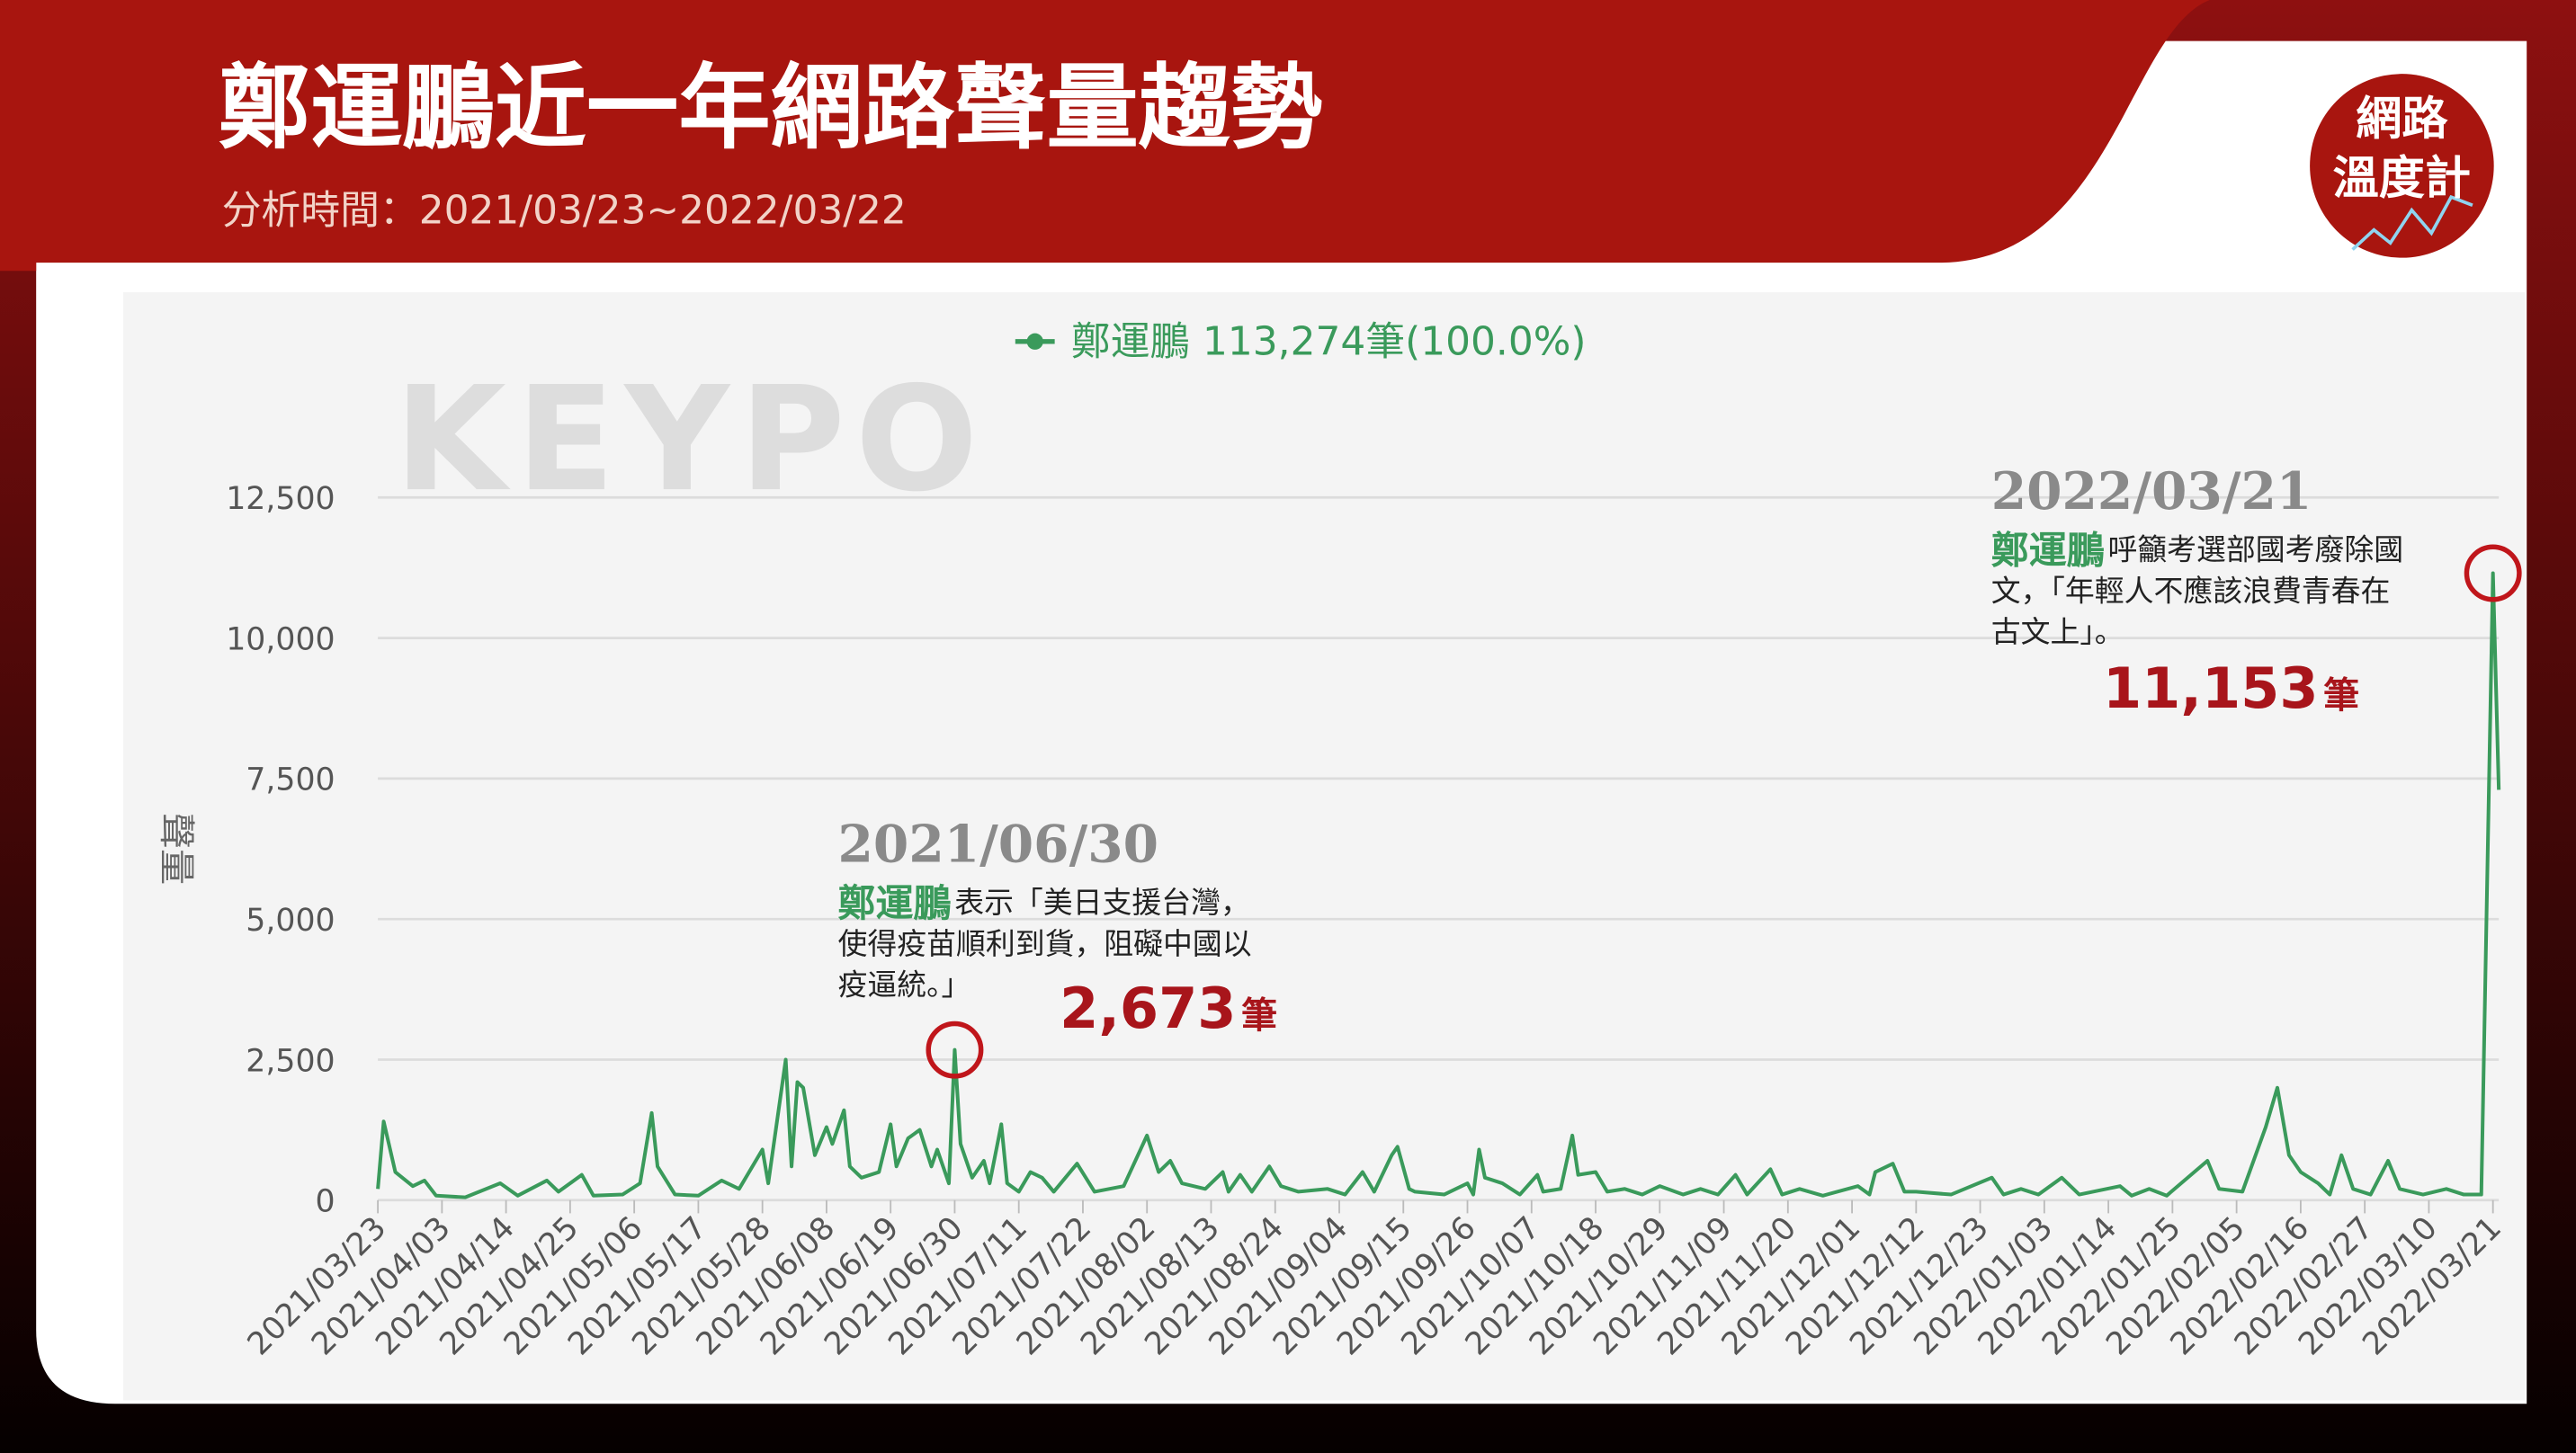 The image size is (2576, 1453). I want to click on annotation-text: 文，「年輕人不應該浪費青春在, so click(2191, 590).